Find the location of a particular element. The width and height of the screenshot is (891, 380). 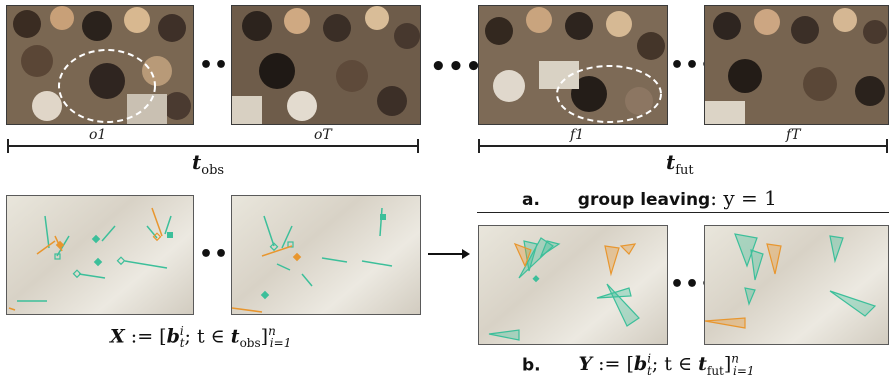

task-divider is located at coordinates (683, 212).